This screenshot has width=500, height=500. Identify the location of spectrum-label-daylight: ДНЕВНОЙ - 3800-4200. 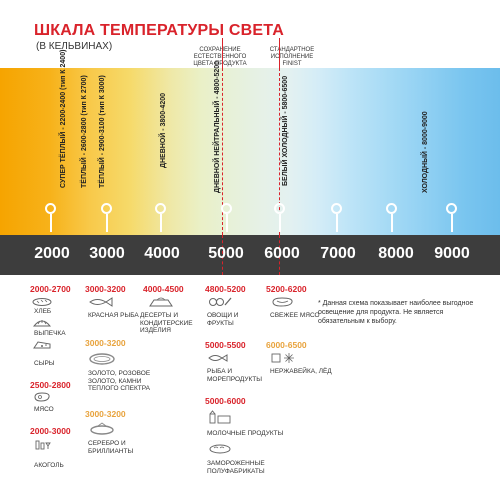
(163, 130).